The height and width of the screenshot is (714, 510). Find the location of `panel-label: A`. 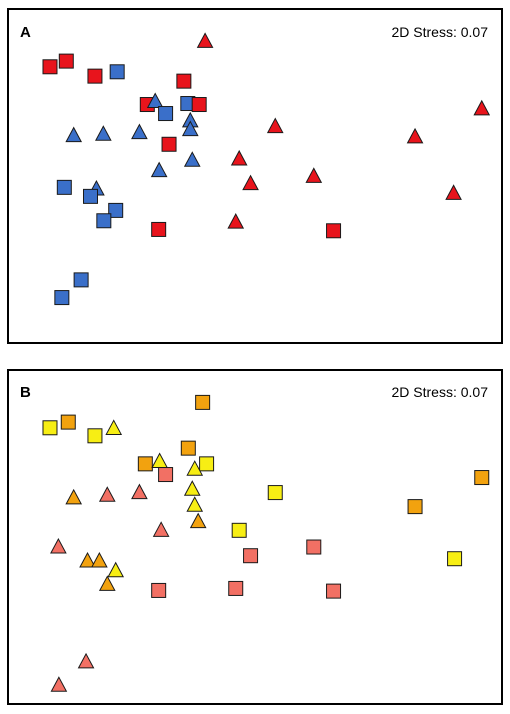

panel-label: A is located at coordinates (25, 32).